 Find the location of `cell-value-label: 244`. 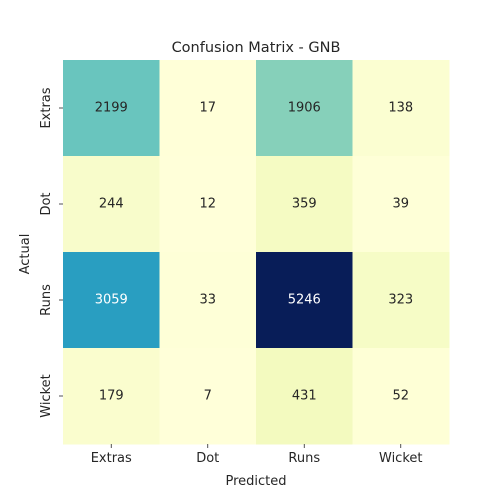

cell-value-label: 244 is located at coordinates (111, 204).